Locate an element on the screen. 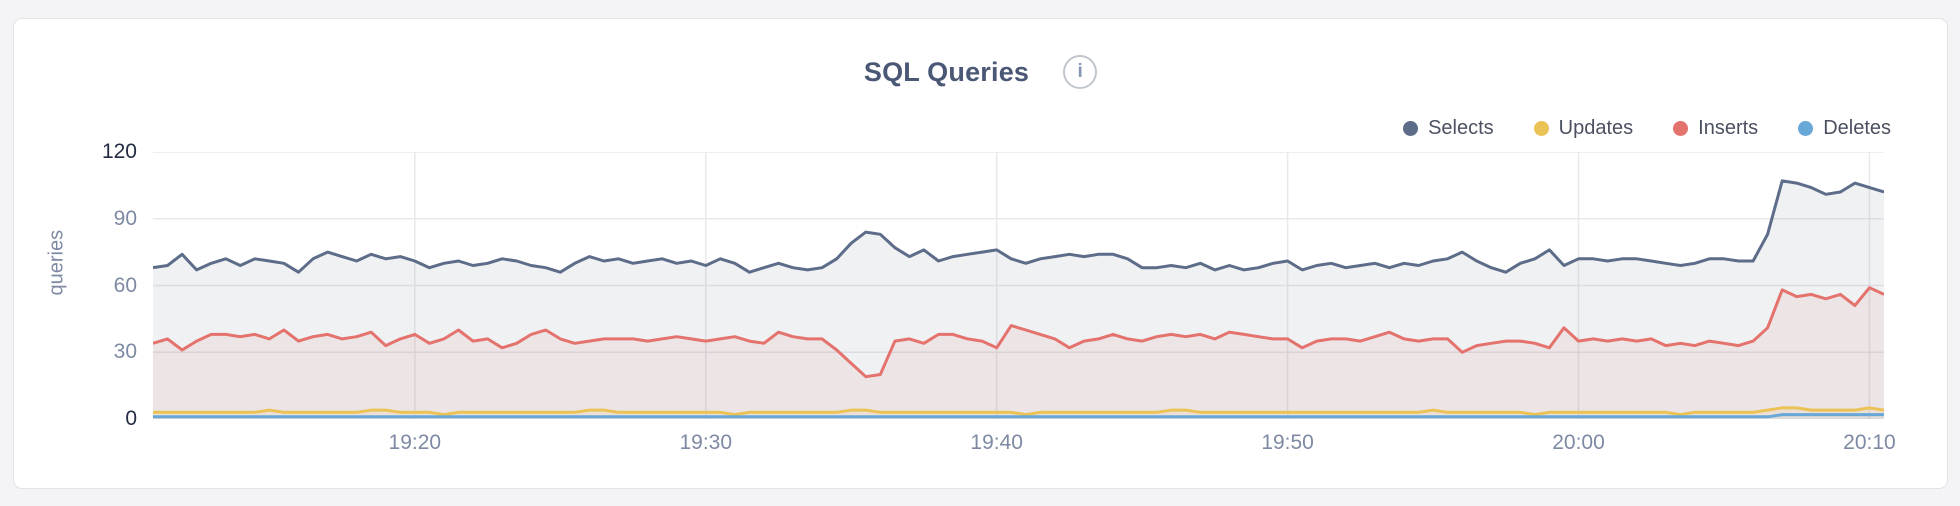 This screenshot has width=1960, height=506. legend-dot-selects is located at coordinates (1411, 128).